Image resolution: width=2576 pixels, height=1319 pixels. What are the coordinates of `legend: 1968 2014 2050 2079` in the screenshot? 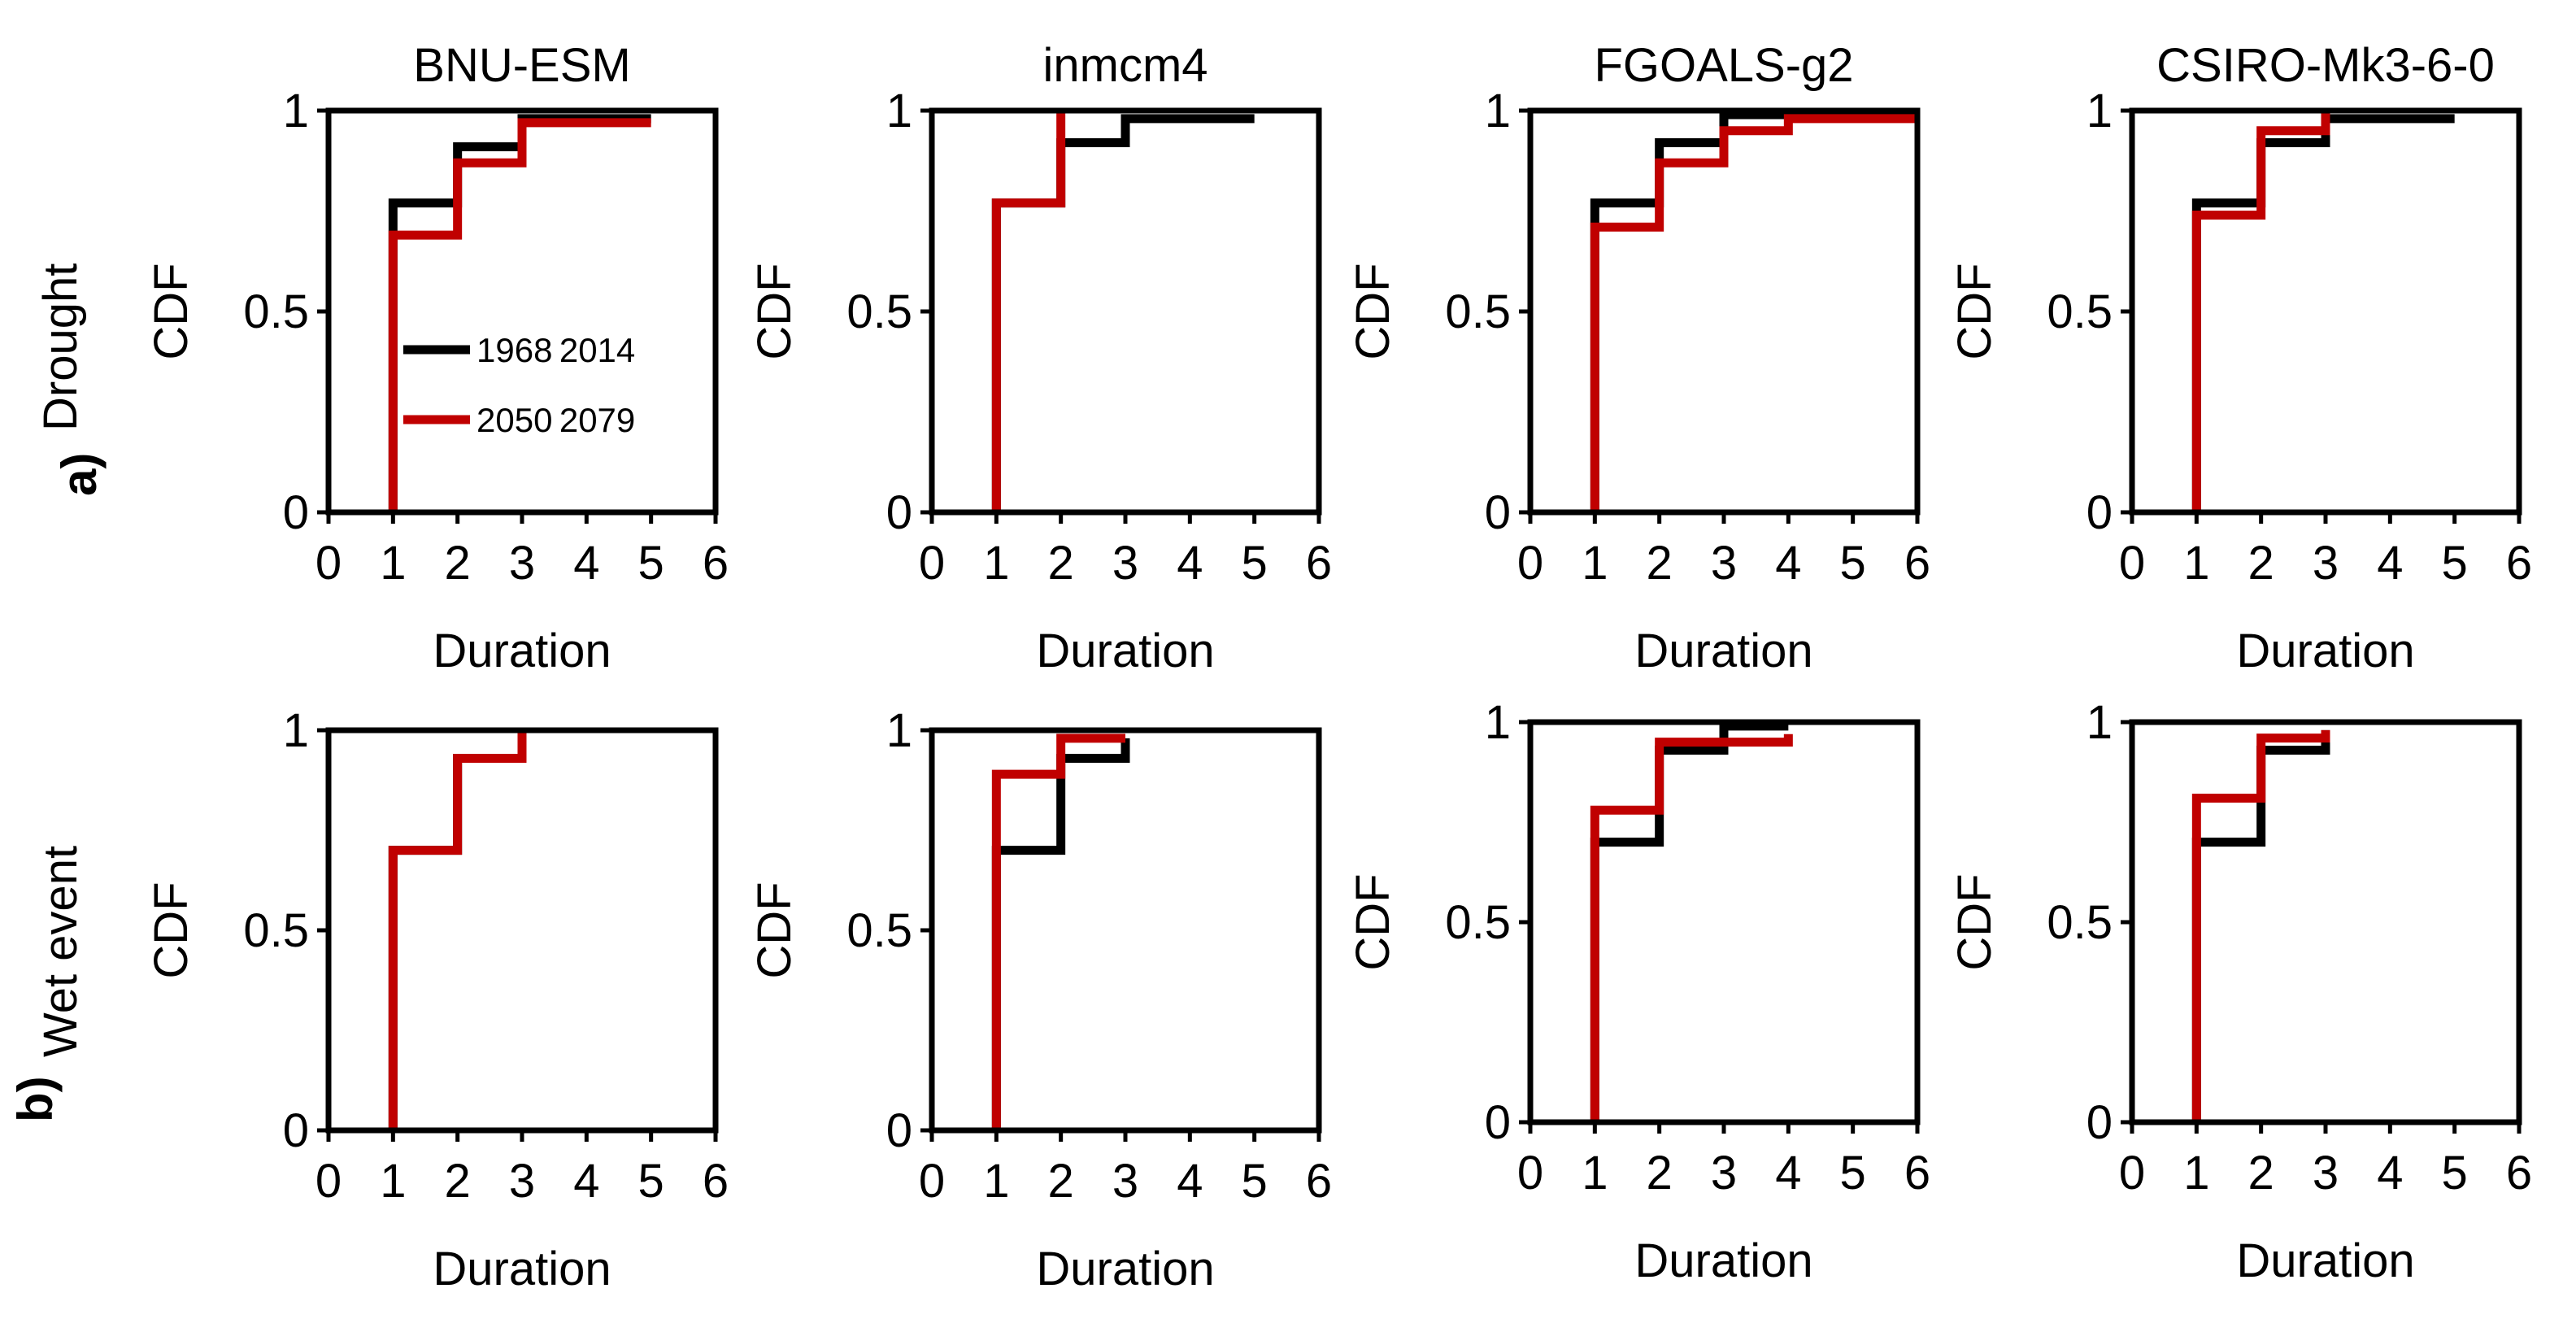 It's located at (519, 385).